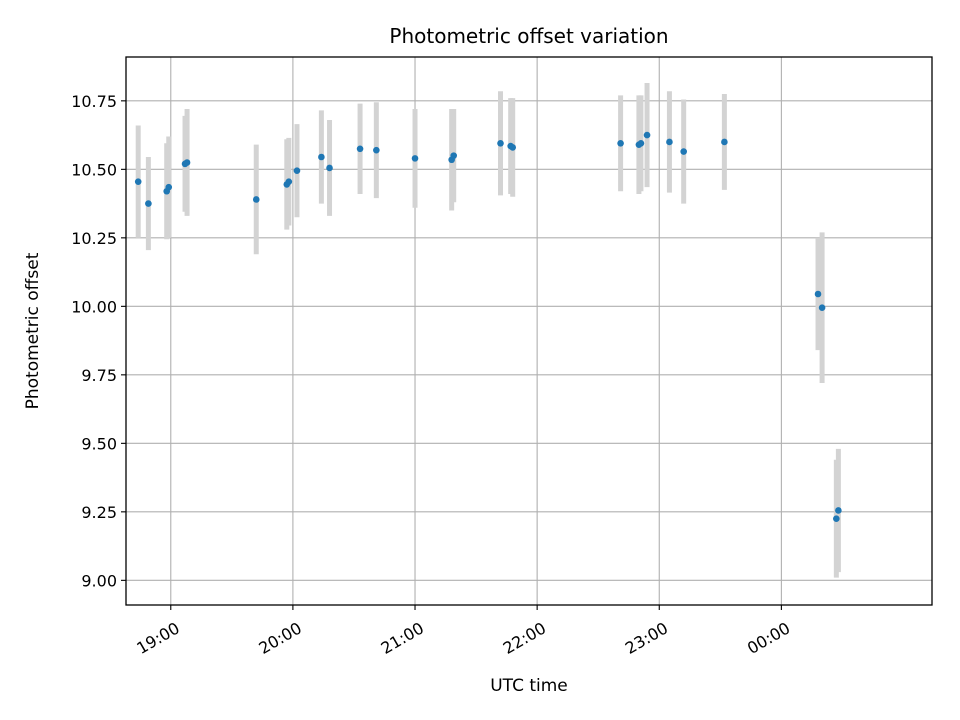  I want to click on x-tick-label: 22:00, so click(524, 638).